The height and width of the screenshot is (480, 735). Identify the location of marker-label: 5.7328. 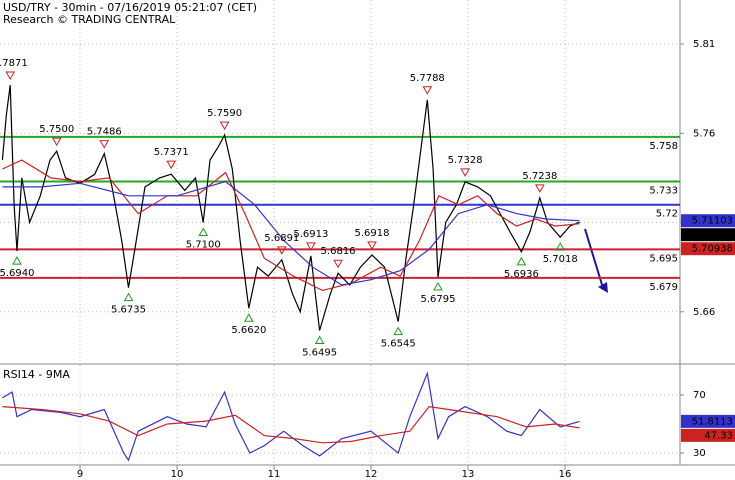
(465, 160).